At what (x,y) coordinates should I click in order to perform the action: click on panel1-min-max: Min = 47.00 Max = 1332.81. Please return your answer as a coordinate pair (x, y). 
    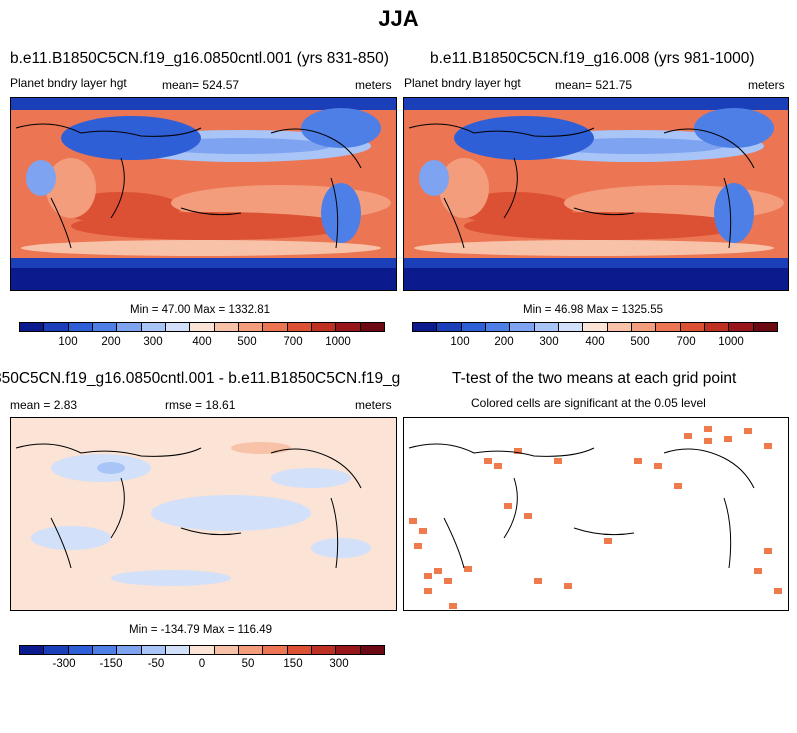
    Looking at the image, I should click on (200, 310).